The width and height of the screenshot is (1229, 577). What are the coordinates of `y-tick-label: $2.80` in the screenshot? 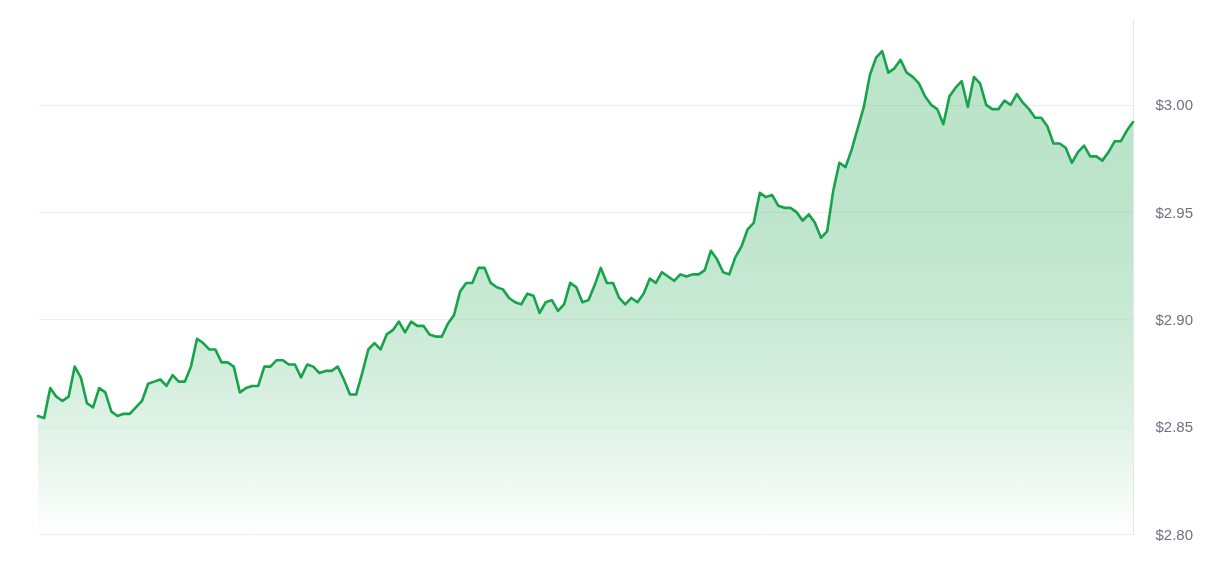 It's located at (1174, 534).